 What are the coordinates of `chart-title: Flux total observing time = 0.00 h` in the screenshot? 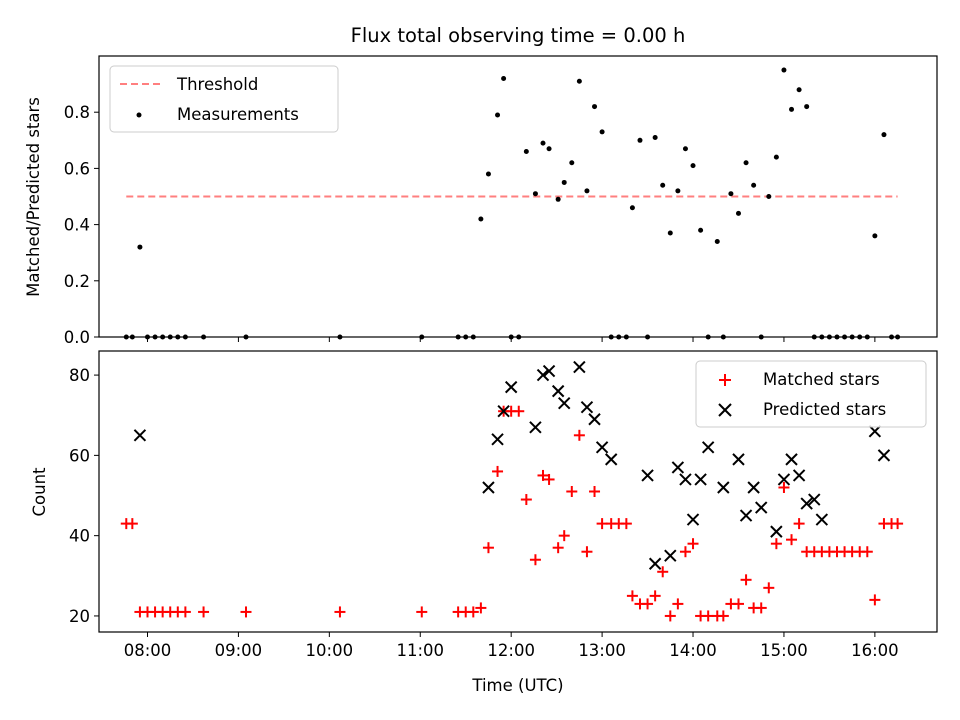 It's located at (518, 35).